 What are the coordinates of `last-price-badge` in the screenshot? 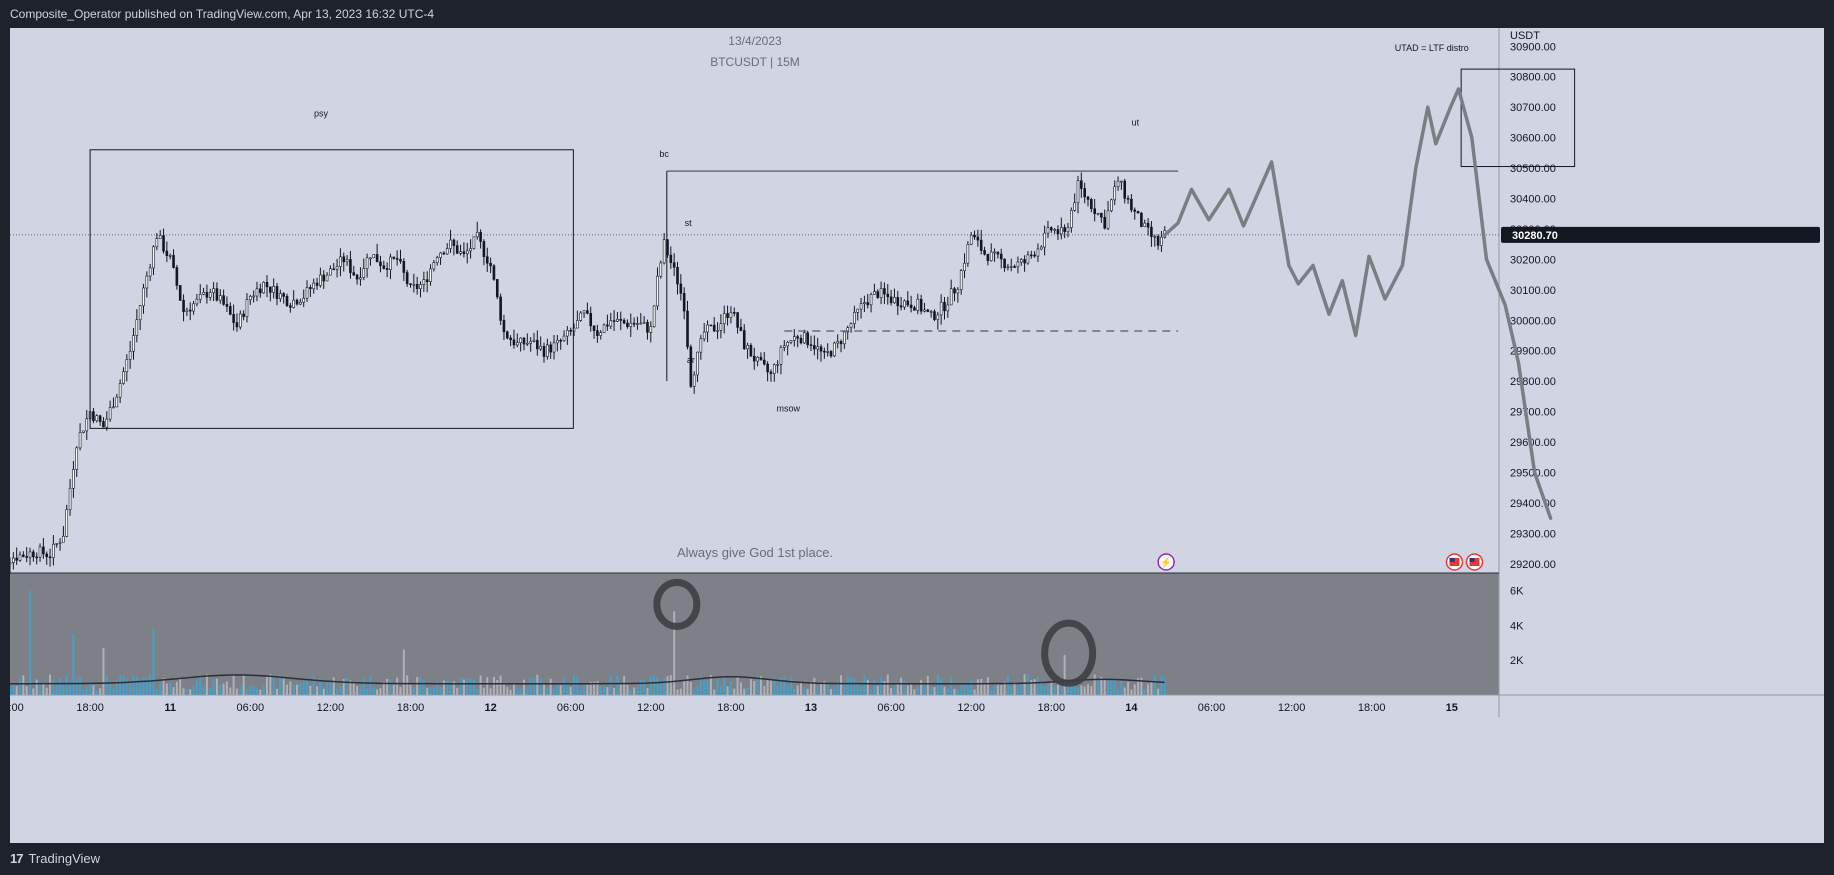 It's located at (1660, 234).